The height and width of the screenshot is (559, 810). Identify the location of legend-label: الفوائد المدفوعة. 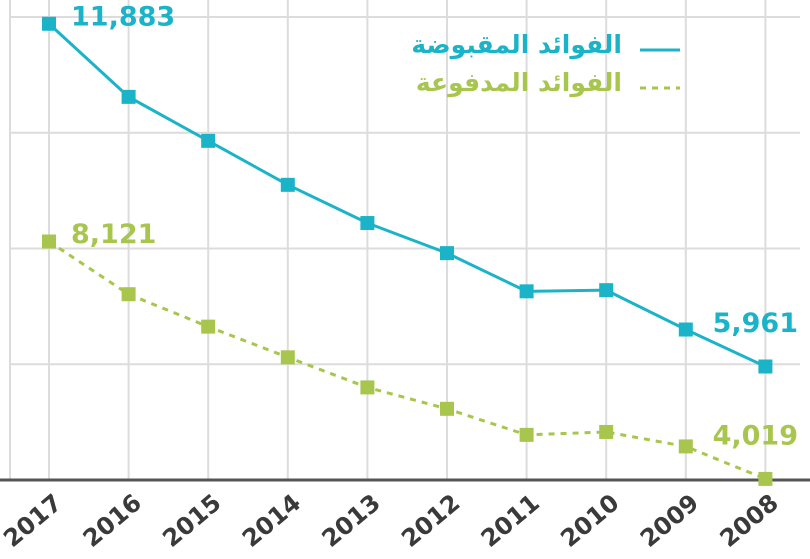
(519, 83).